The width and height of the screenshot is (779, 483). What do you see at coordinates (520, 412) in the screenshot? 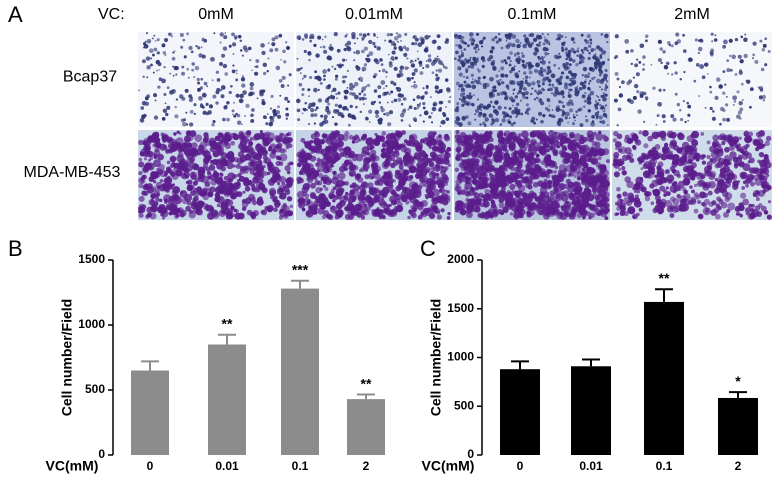
I see `bar` at bounding box center [520, 412].